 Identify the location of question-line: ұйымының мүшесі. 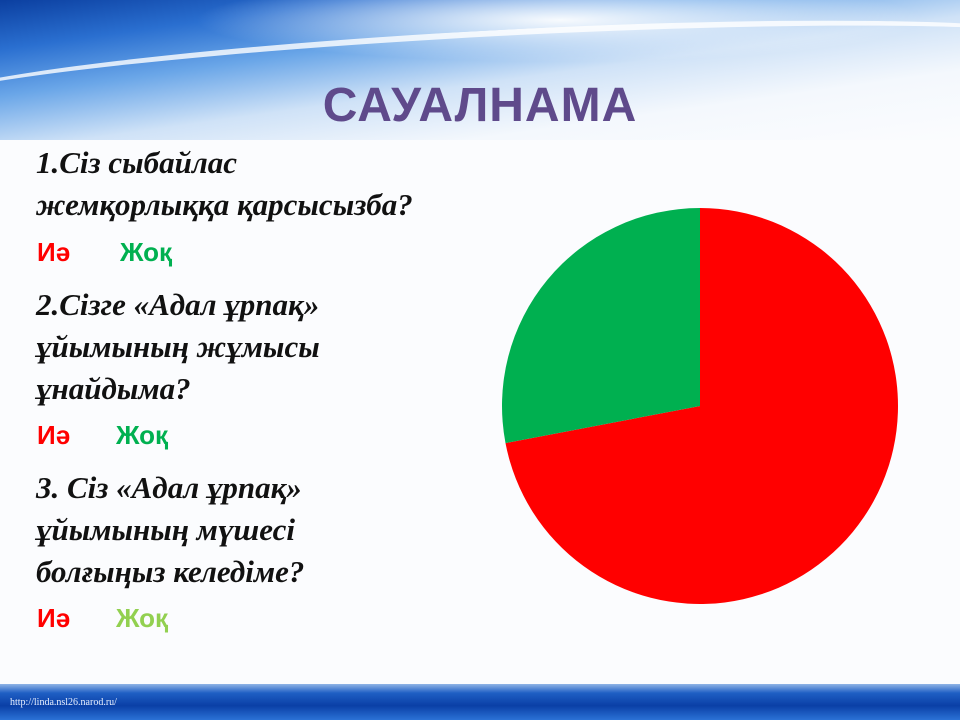
(165, 529).